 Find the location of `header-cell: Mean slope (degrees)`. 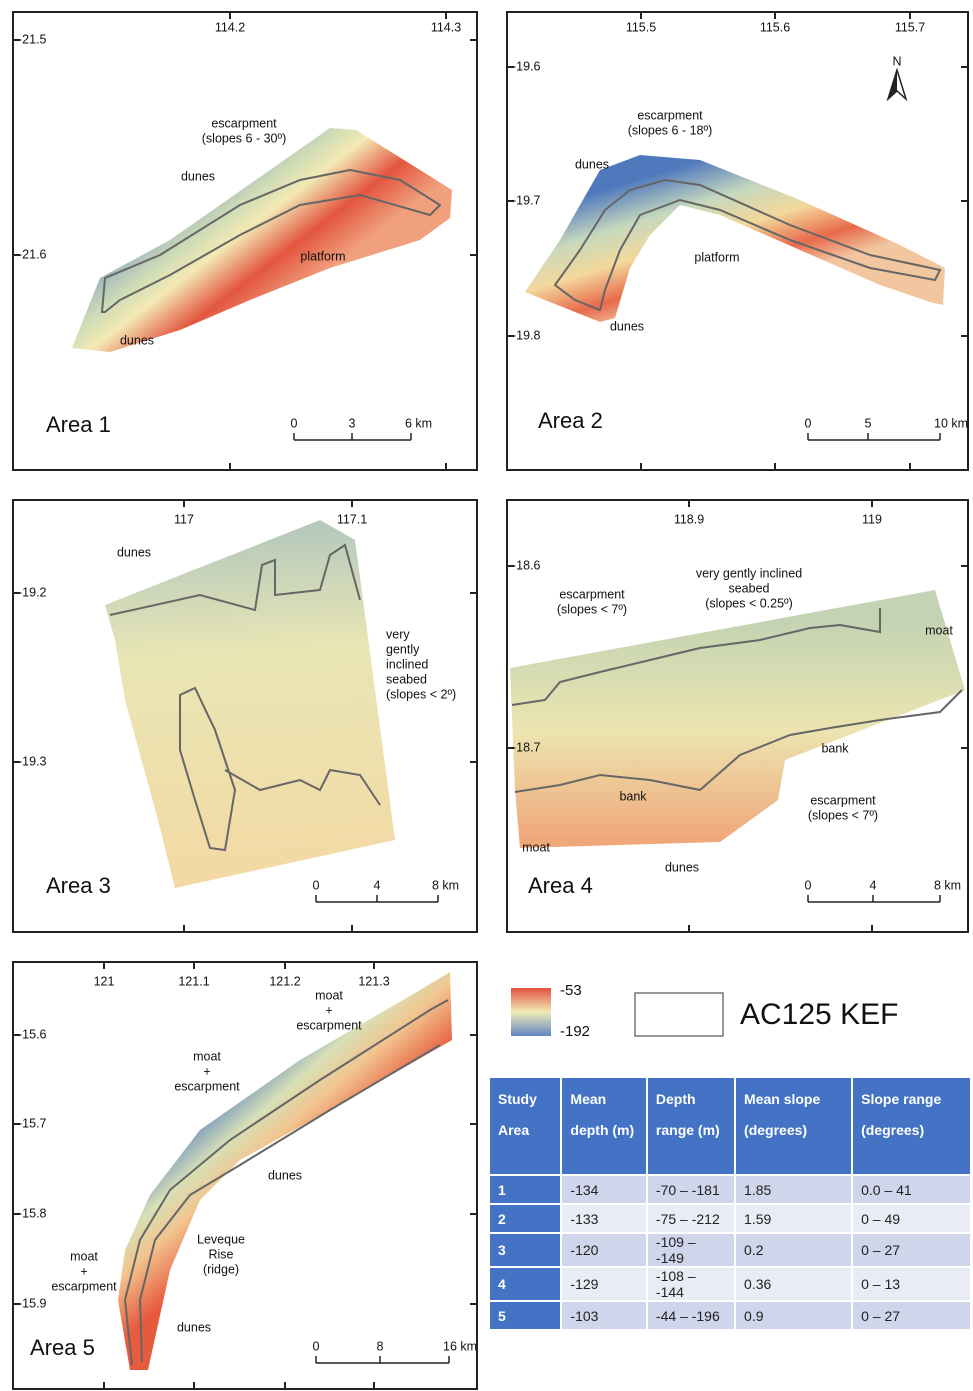

header-cell: Mean slope (degrees) is located at coordinates (794, 1126).